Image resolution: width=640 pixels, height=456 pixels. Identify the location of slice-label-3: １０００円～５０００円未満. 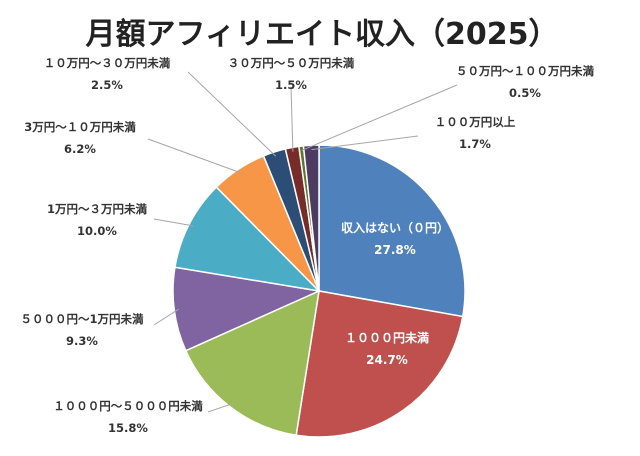
(128, 406).